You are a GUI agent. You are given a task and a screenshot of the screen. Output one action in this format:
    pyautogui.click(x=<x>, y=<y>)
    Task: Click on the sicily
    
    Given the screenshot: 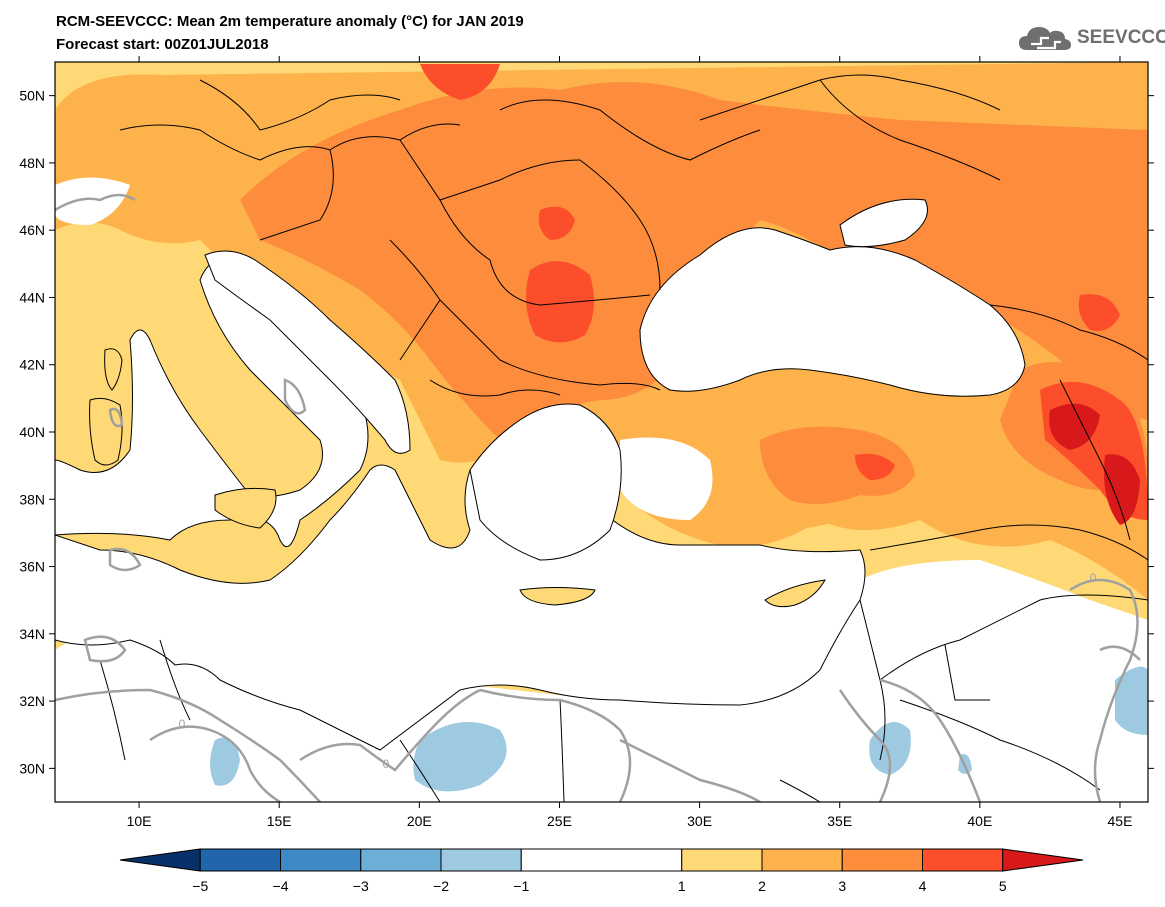 What is the action you would take?
    pyautogui.click(x=245, y=508)
    